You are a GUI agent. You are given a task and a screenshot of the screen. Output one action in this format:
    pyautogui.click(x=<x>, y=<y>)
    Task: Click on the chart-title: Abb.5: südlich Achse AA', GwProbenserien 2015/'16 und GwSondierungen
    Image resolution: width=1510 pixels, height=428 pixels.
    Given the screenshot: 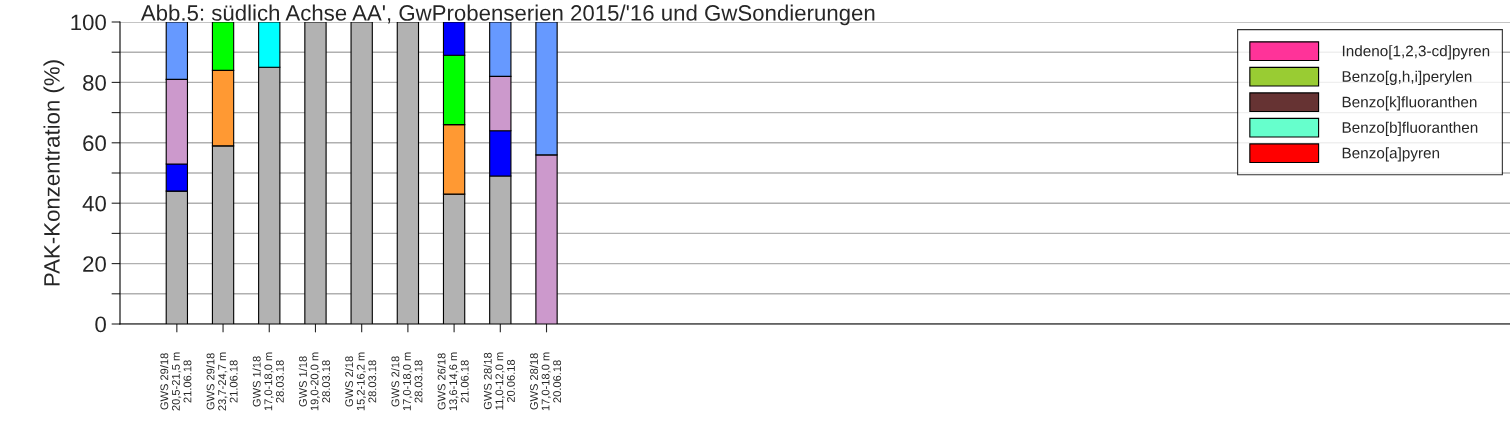 What is the action you would take?
    pyautogui.click(x=507, y=15)
    